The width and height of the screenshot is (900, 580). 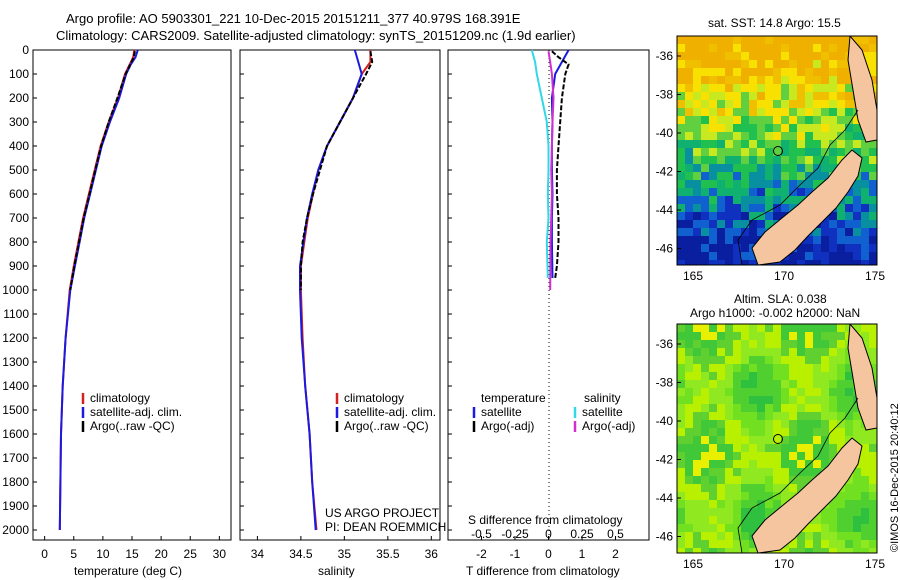 I want to click on map-x-tick-label: 175, so click(x=875, y=564).